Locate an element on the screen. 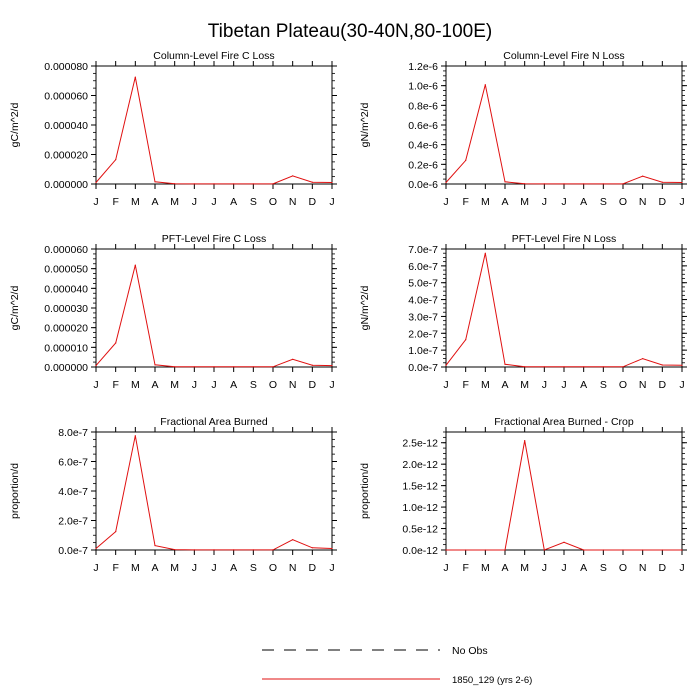 This screenshot has width=700, height=700. plot-frame is located at coordinates (564, 491).